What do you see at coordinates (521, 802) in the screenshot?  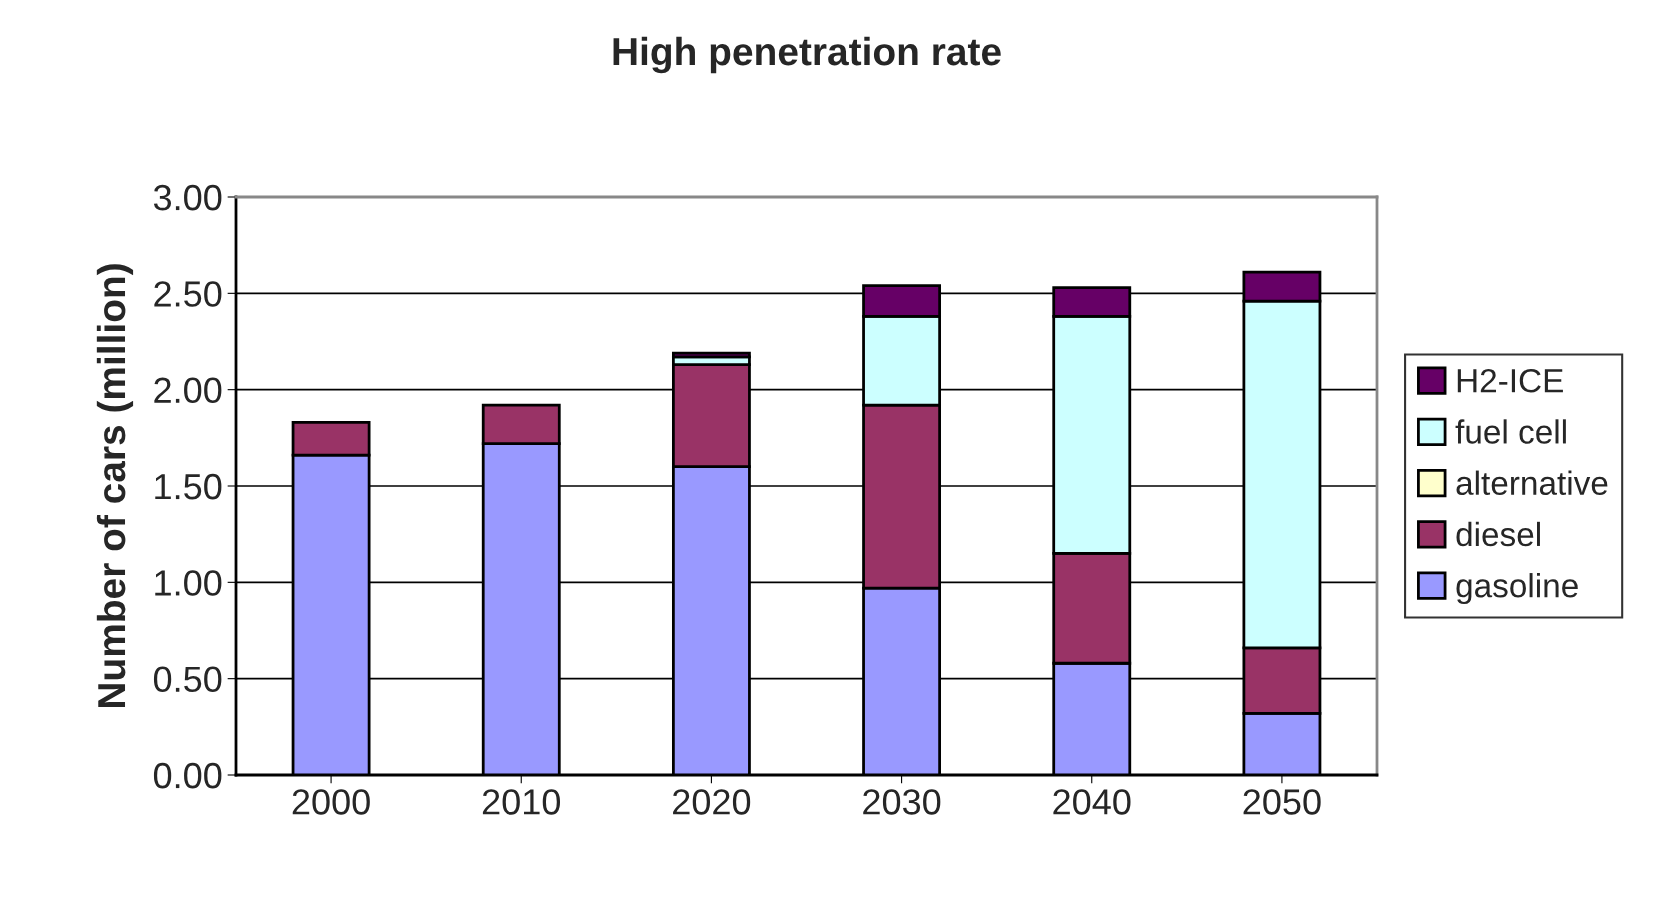 I see `x-tick-label: 2010` at bounding box center [521, 802].